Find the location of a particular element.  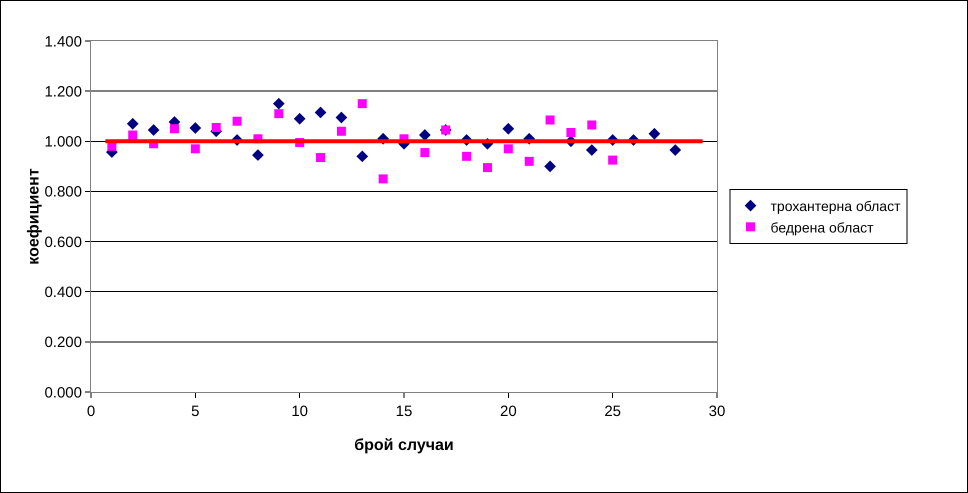

x-tick-label: 20 is located at coordinates (508, 411).